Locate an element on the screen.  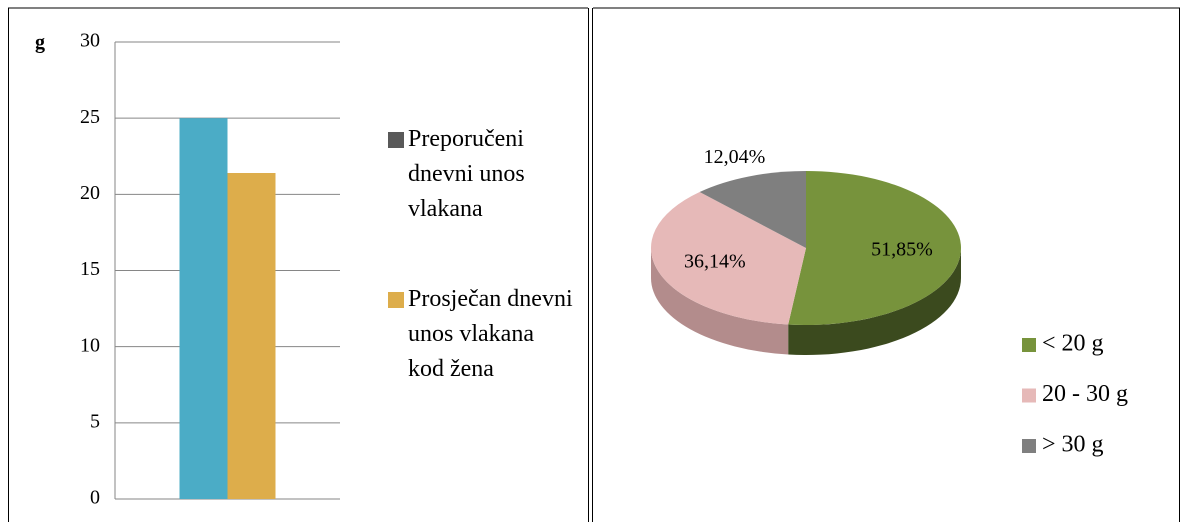
y-tick-label: 20 is located at coordinates (90, 193).